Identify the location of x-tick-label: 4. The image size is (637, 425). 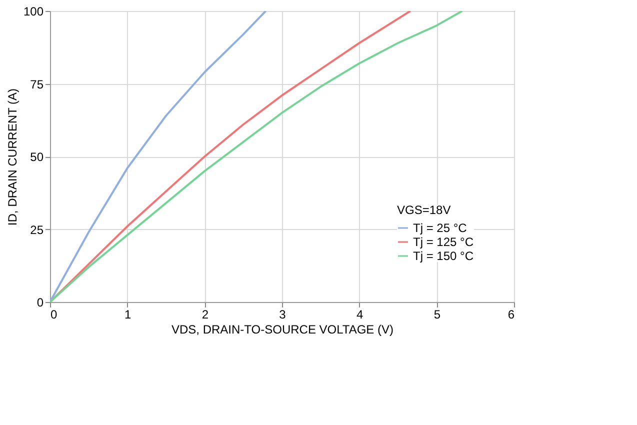
(360, 315).